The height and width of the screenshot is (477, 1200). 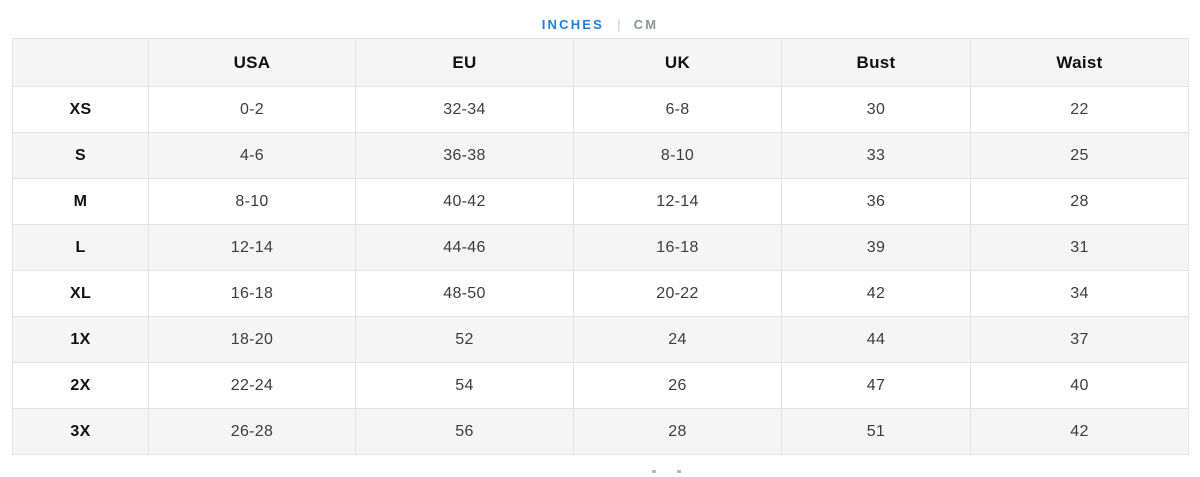 I want to click on cell-bust: 44, so click(x=876, y=339).